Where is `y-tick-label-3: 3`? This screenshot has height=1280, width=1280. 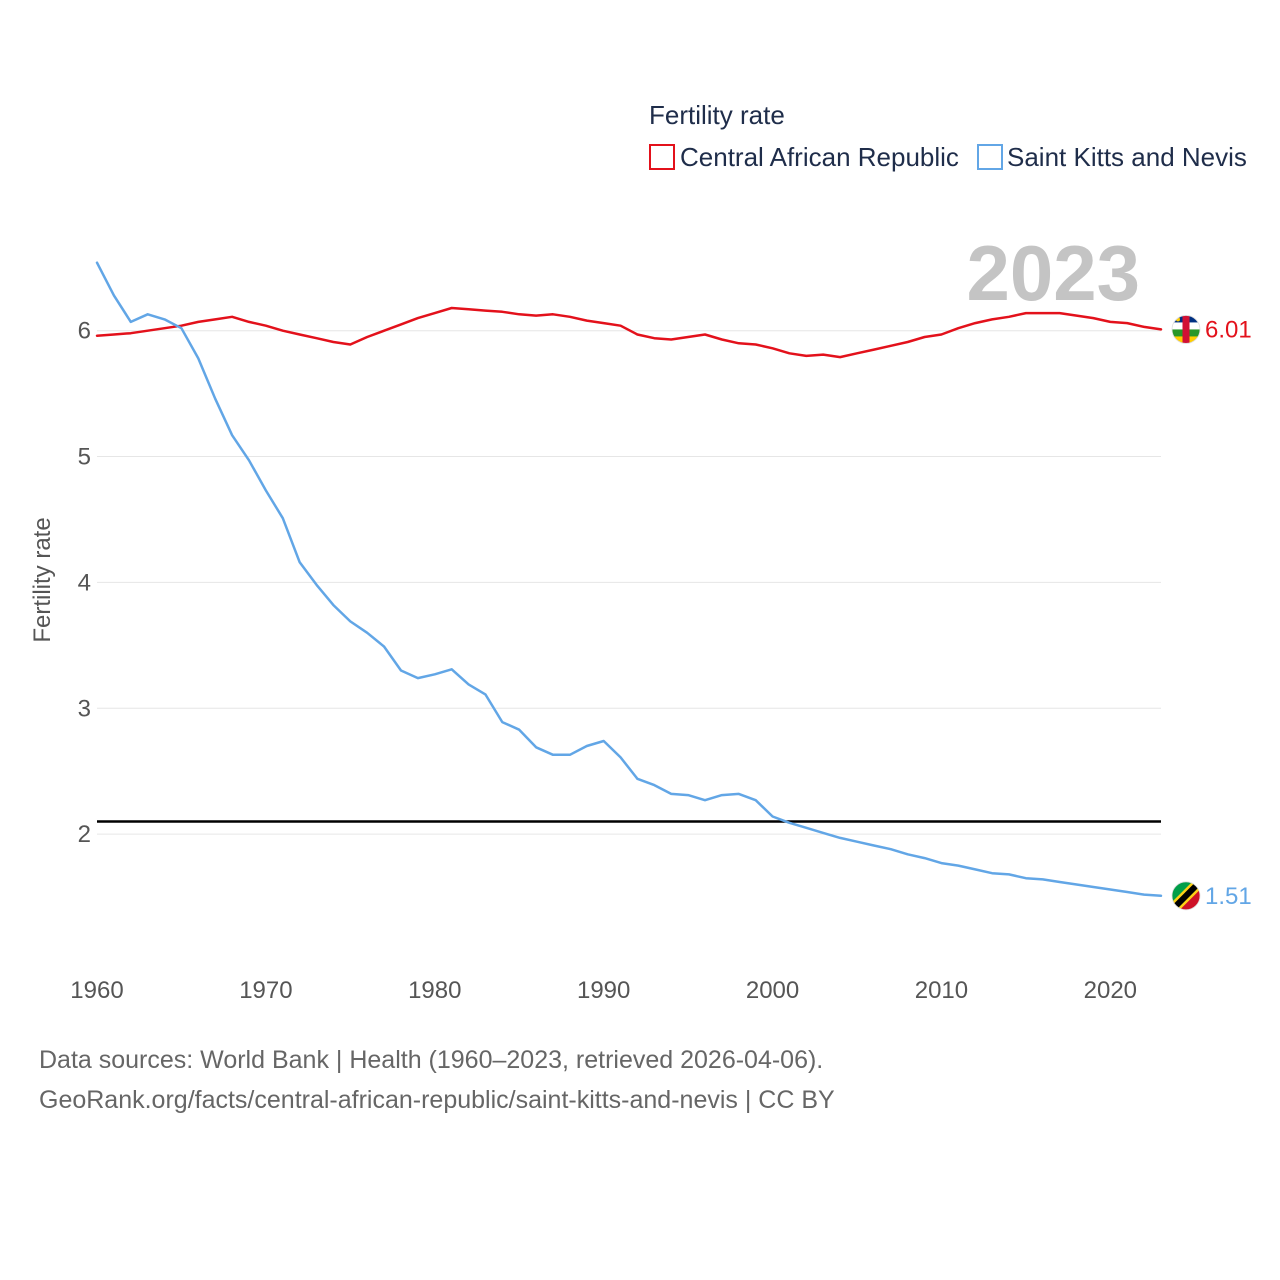 y-tick-label-3: 3 is located at coordinates (84, 708).